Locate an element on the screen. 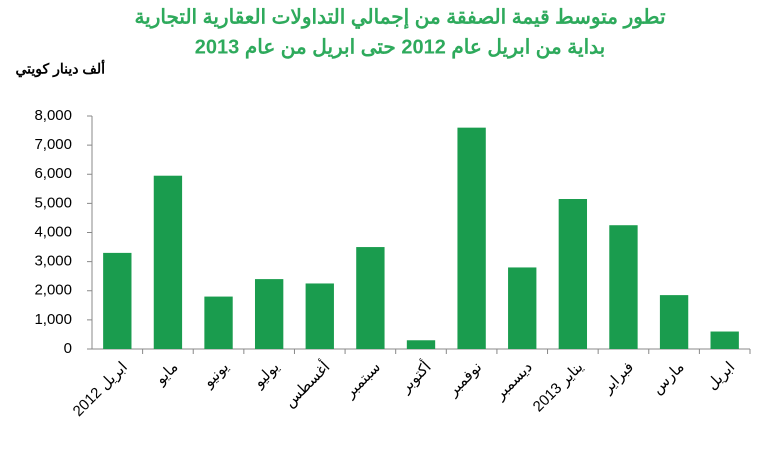 Image resolution: width=762 pixels, height=455 pixels. y-tick-label: 5,000 is located at coordinates (53, 202).